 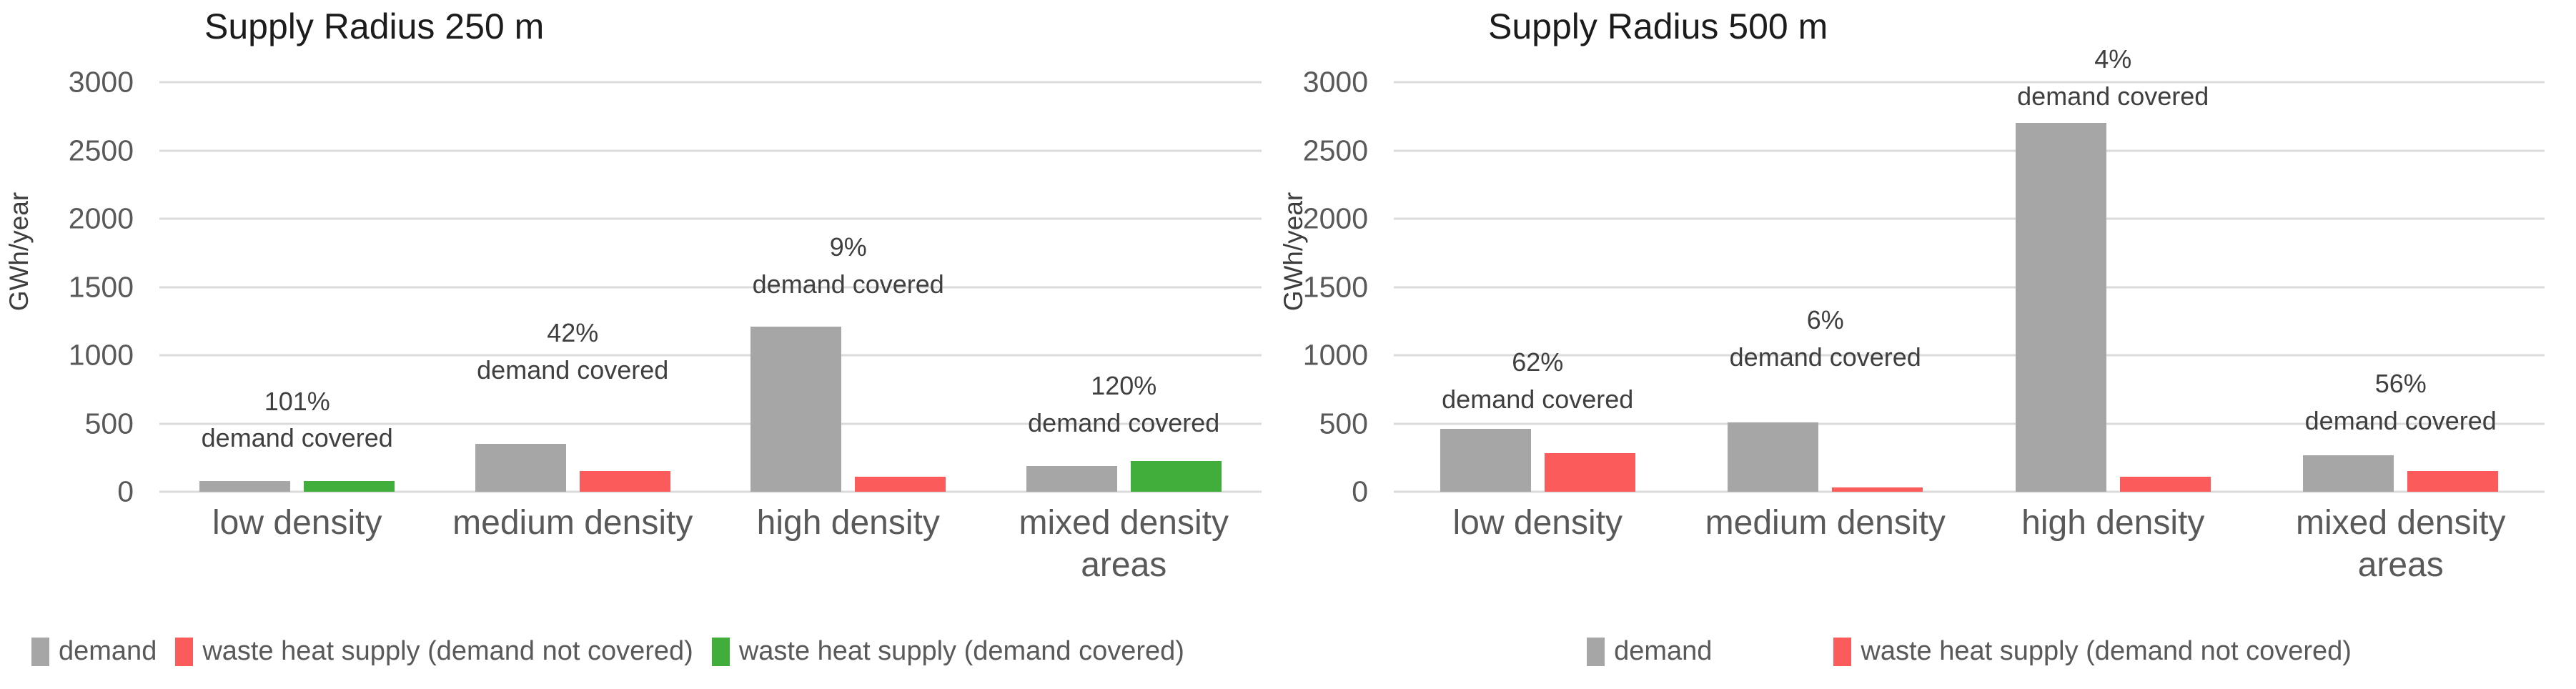 What do you see at coordinates (1538, 362) in the screenshot?
I see `annotation-percent: 62%` at bounding box center [1538, 362].